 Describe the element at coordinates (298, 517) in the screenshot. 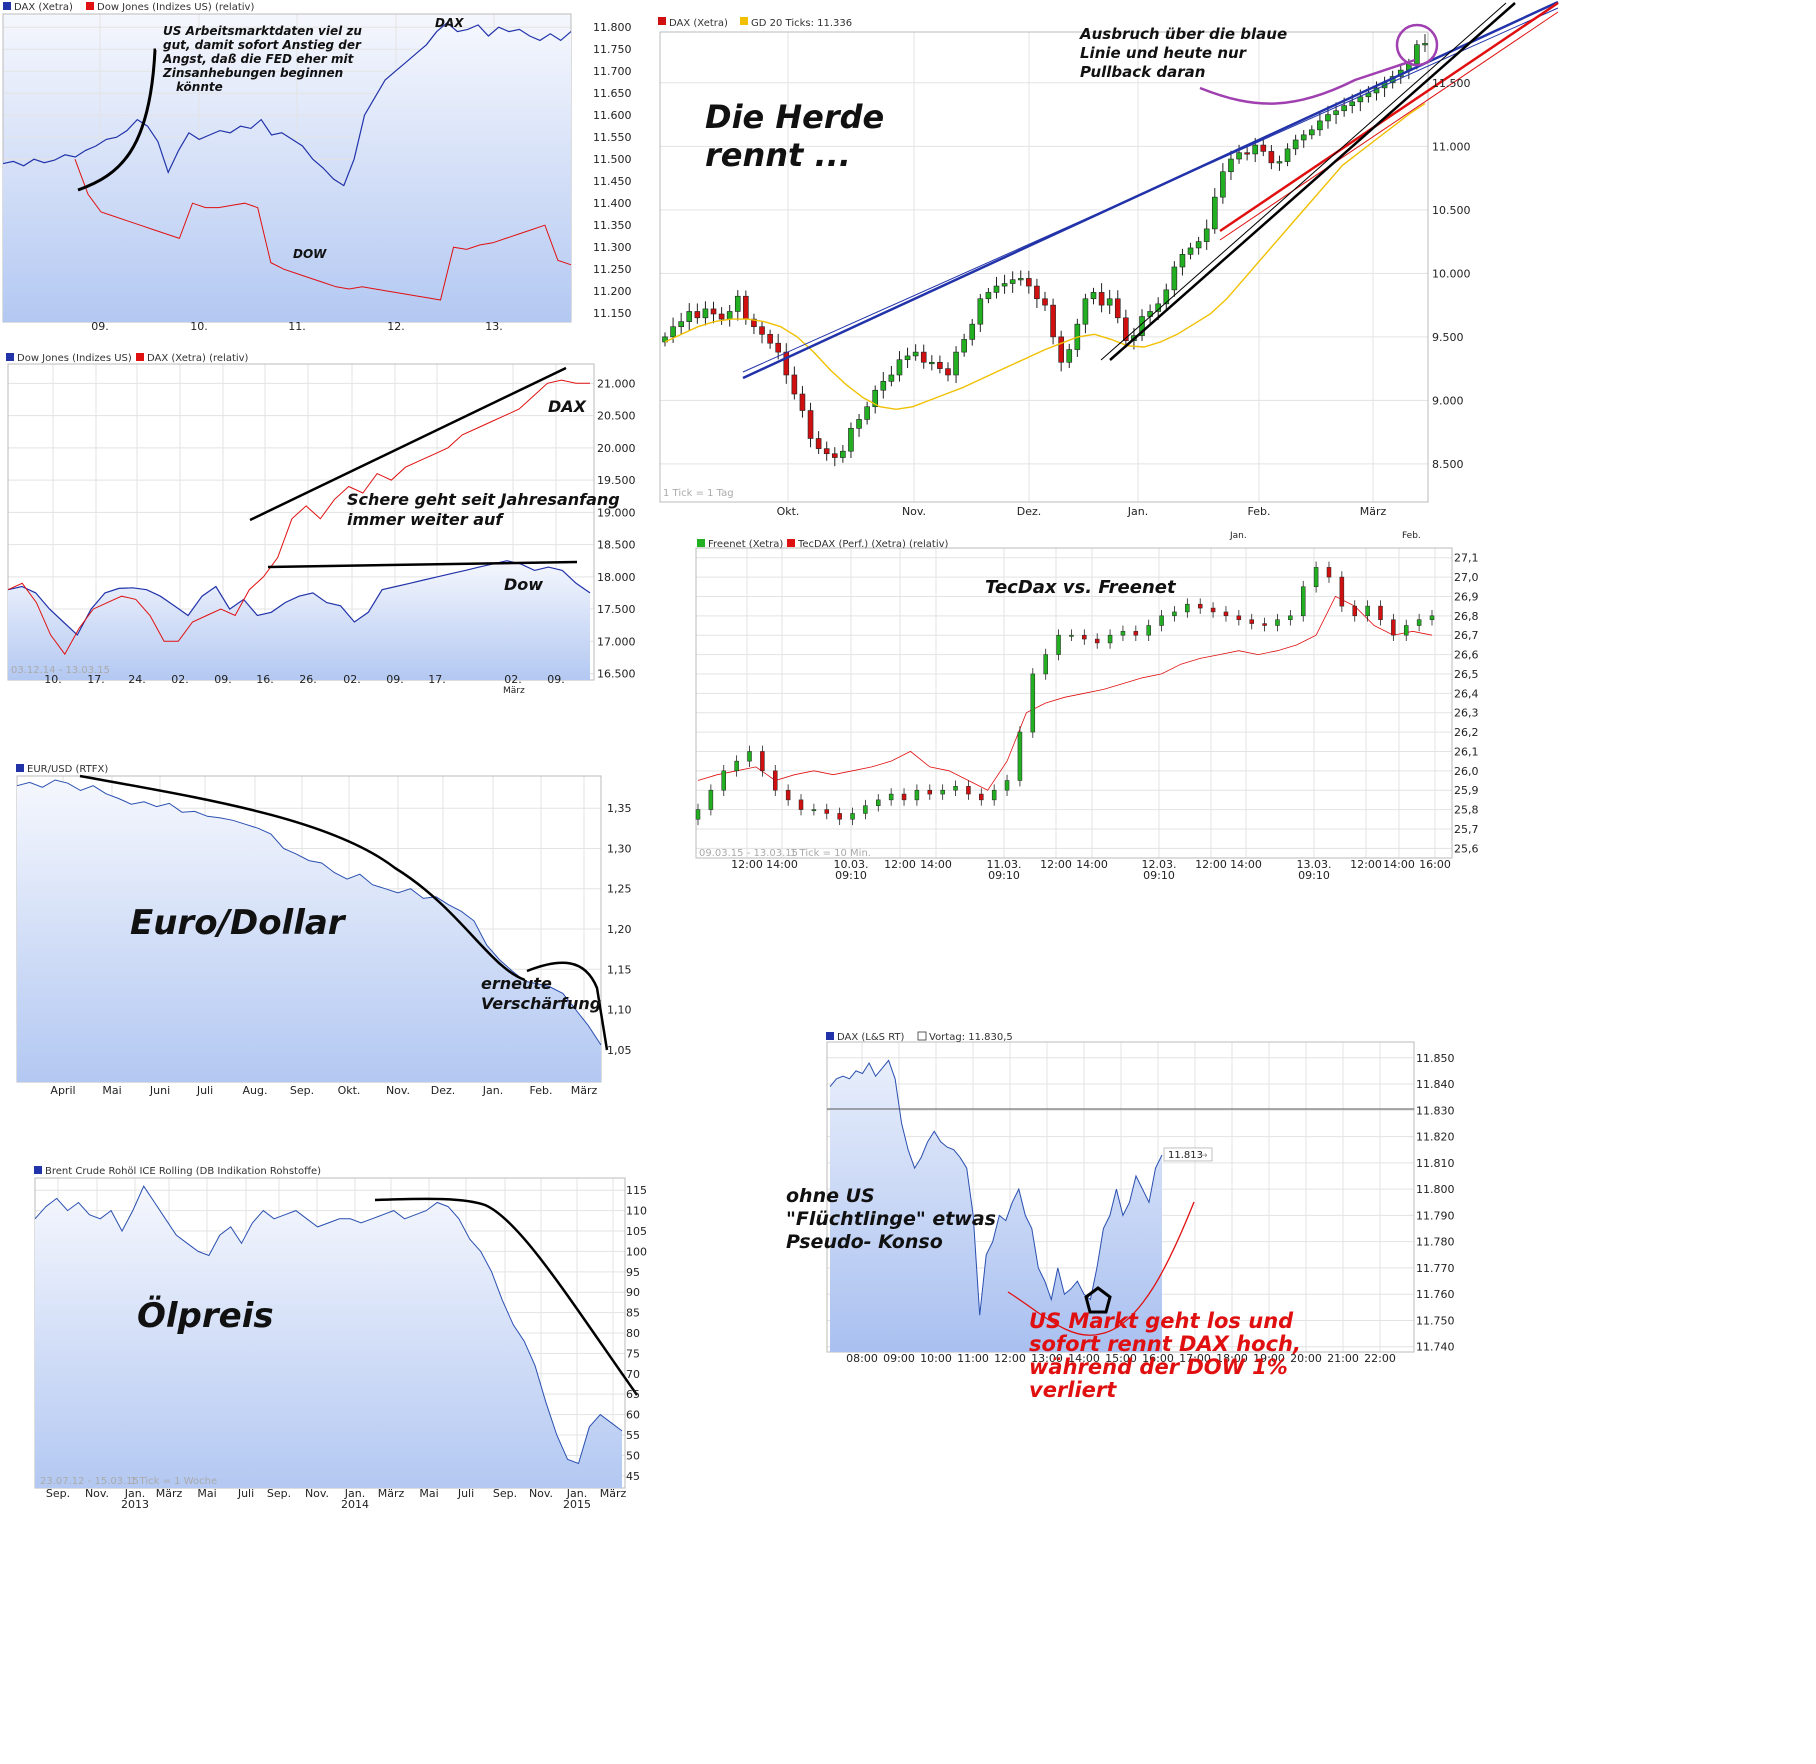

I see `dax-relative-line` at that location.